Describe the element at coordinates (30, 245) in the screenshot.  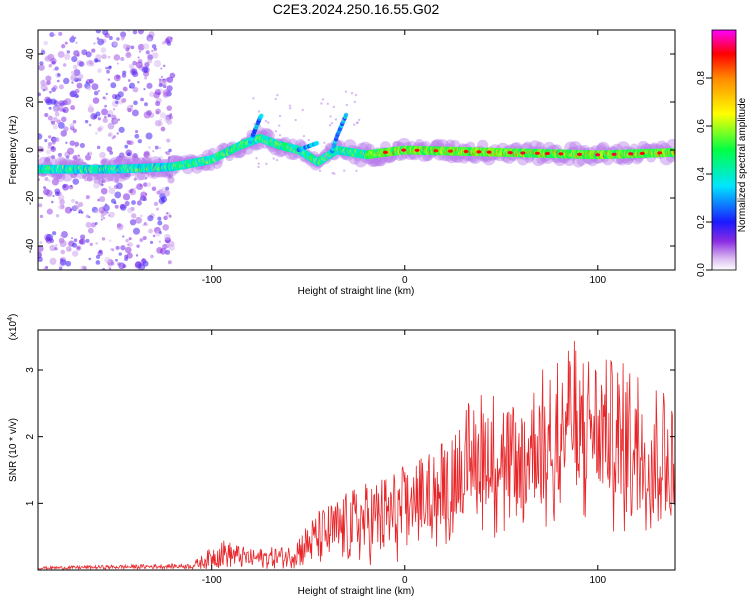
I see `y-tick-label: -40` at that location.